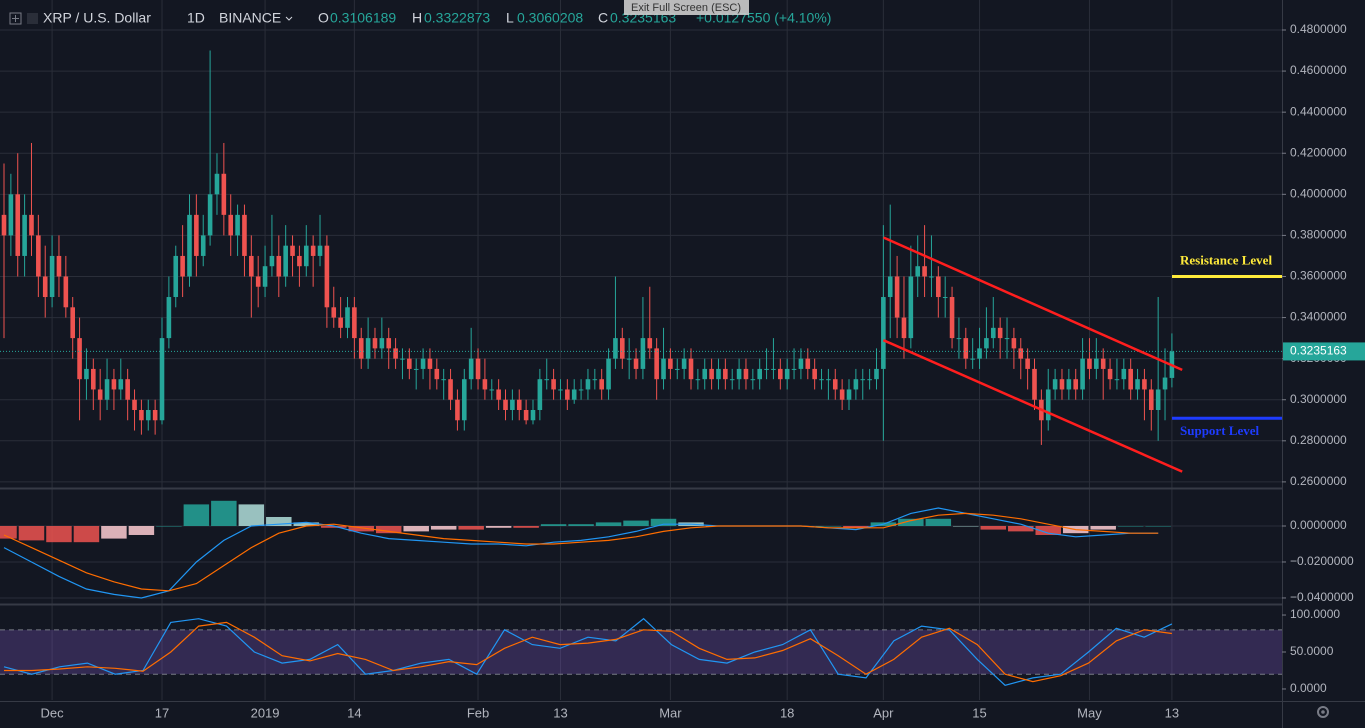  I want to click on interval: 1D, so click(196, 18).